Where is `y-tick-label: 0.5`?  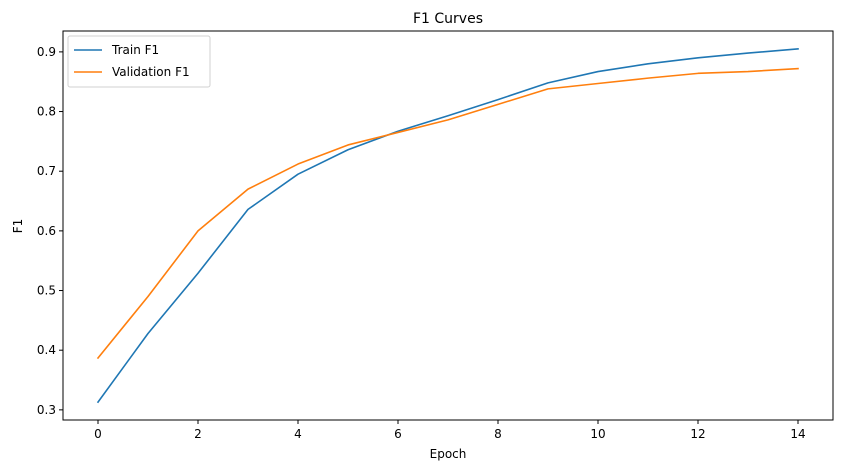
y-tick-label: 0.5 is located at coordinates (46, 291).